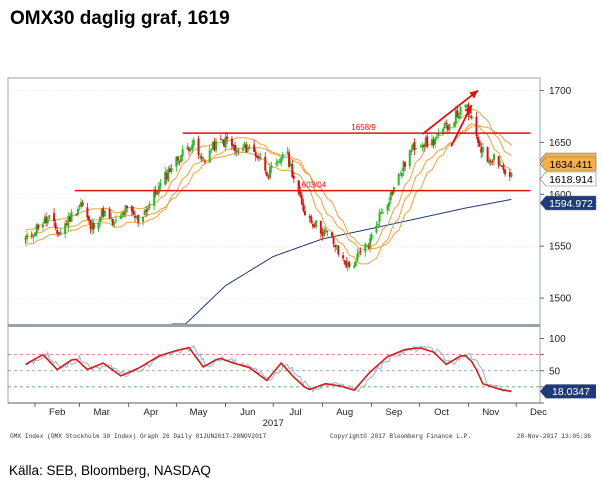 The image size is (602, 489). Describe the element at coordinates (571, 392) in the screenshot. I see `rsi-tag-label: 18.0347` at that location.